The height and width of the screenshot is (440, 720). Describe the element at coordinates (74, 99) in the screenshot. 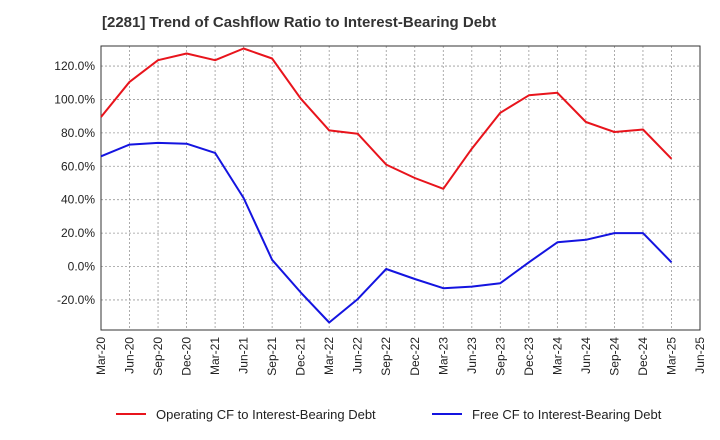

I see `y-tick-label: 100.0%` at that location.